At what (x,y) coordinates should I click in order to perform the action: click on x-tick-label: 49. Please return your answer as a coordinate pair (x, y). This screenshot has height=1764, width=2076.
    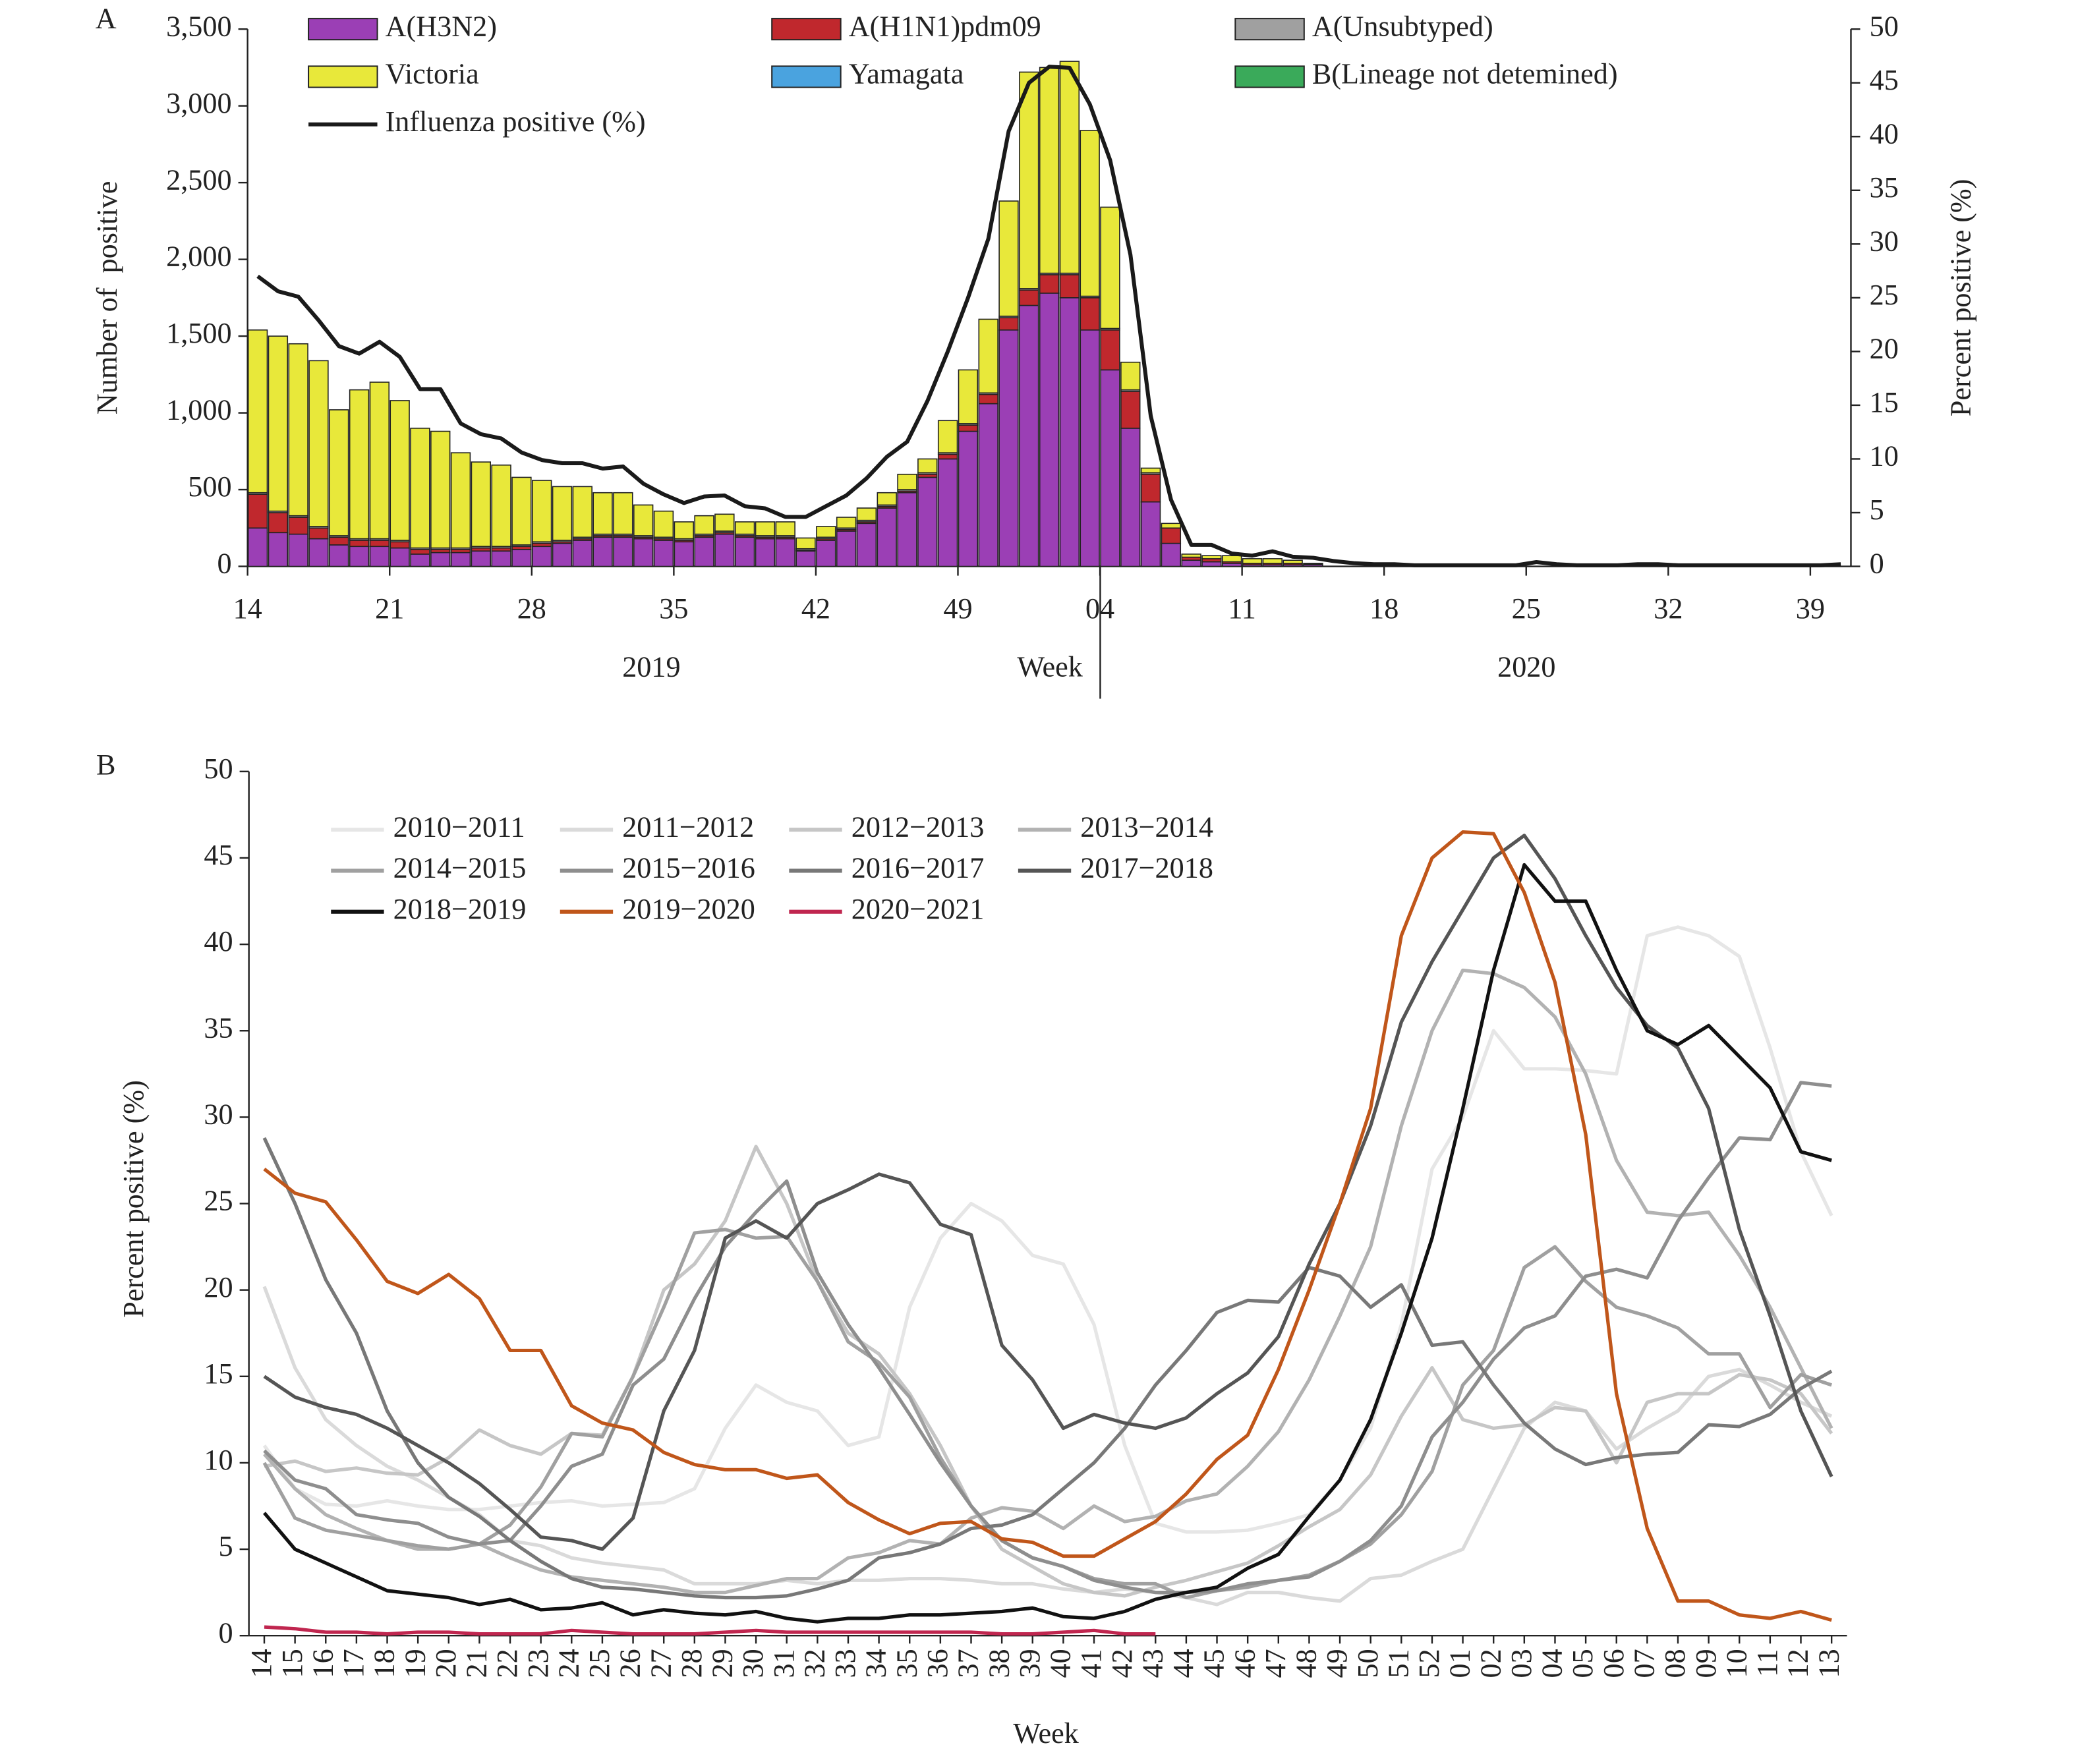
    Looking at the image, I should click on (1337, 1663).